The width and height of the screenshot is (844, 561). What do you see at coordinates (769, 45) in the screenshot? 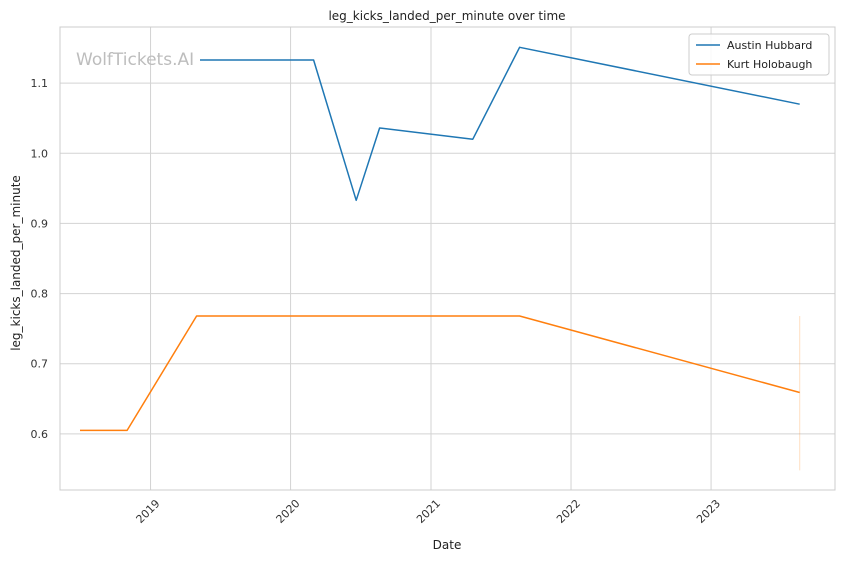
I see `legend-label-austin-hubbard: Austin Hubbard` at bounding box center [769, 45].